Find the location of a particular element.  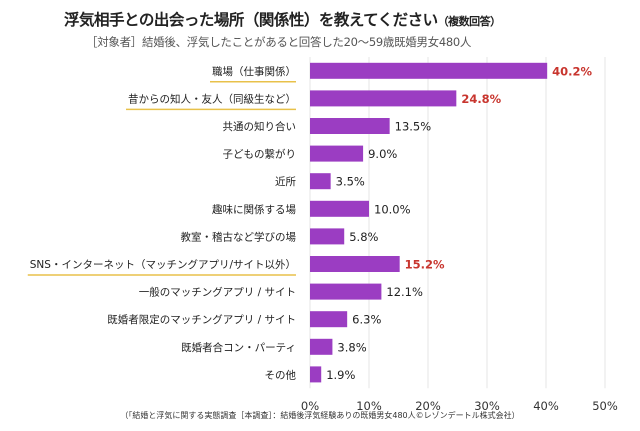

category-label: 近所 is located at coordinates (285, 181).